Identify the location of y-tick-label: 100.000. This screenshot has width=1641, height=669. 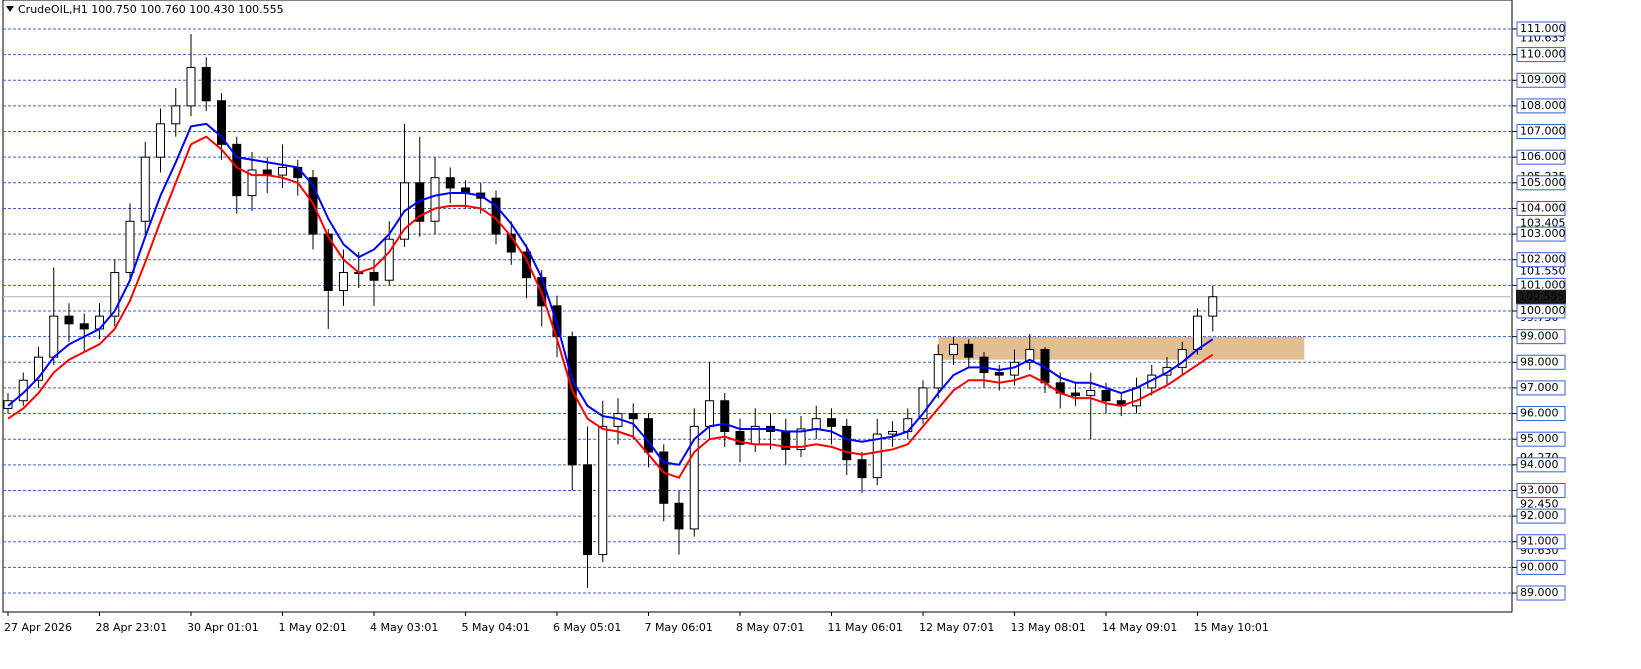
(1543, 310).